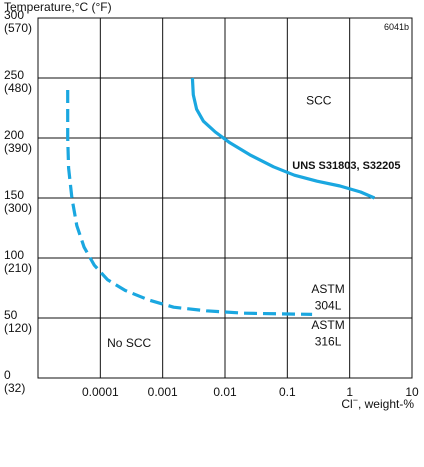 The image size is (424, 467). I want to click on y-tick-label-f: (570), so click(18, 28).